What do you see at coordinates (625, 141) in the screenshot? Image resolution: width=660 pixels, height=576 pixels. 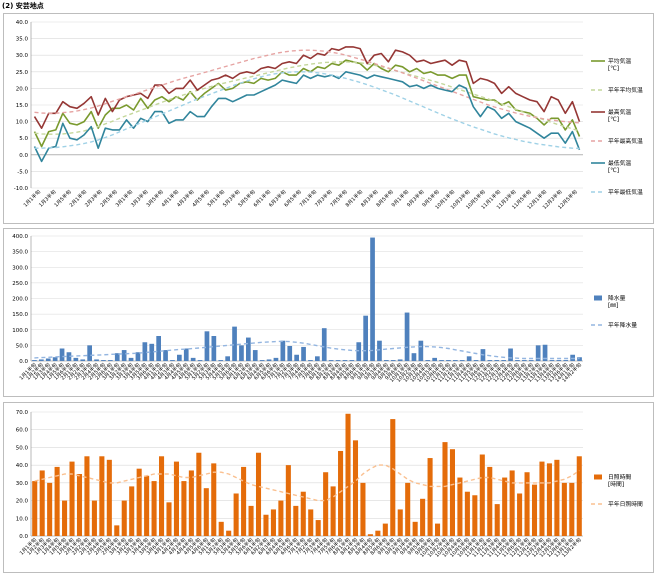 I see `legend-label: 平年最高気温` at bounding box center [625, 141].